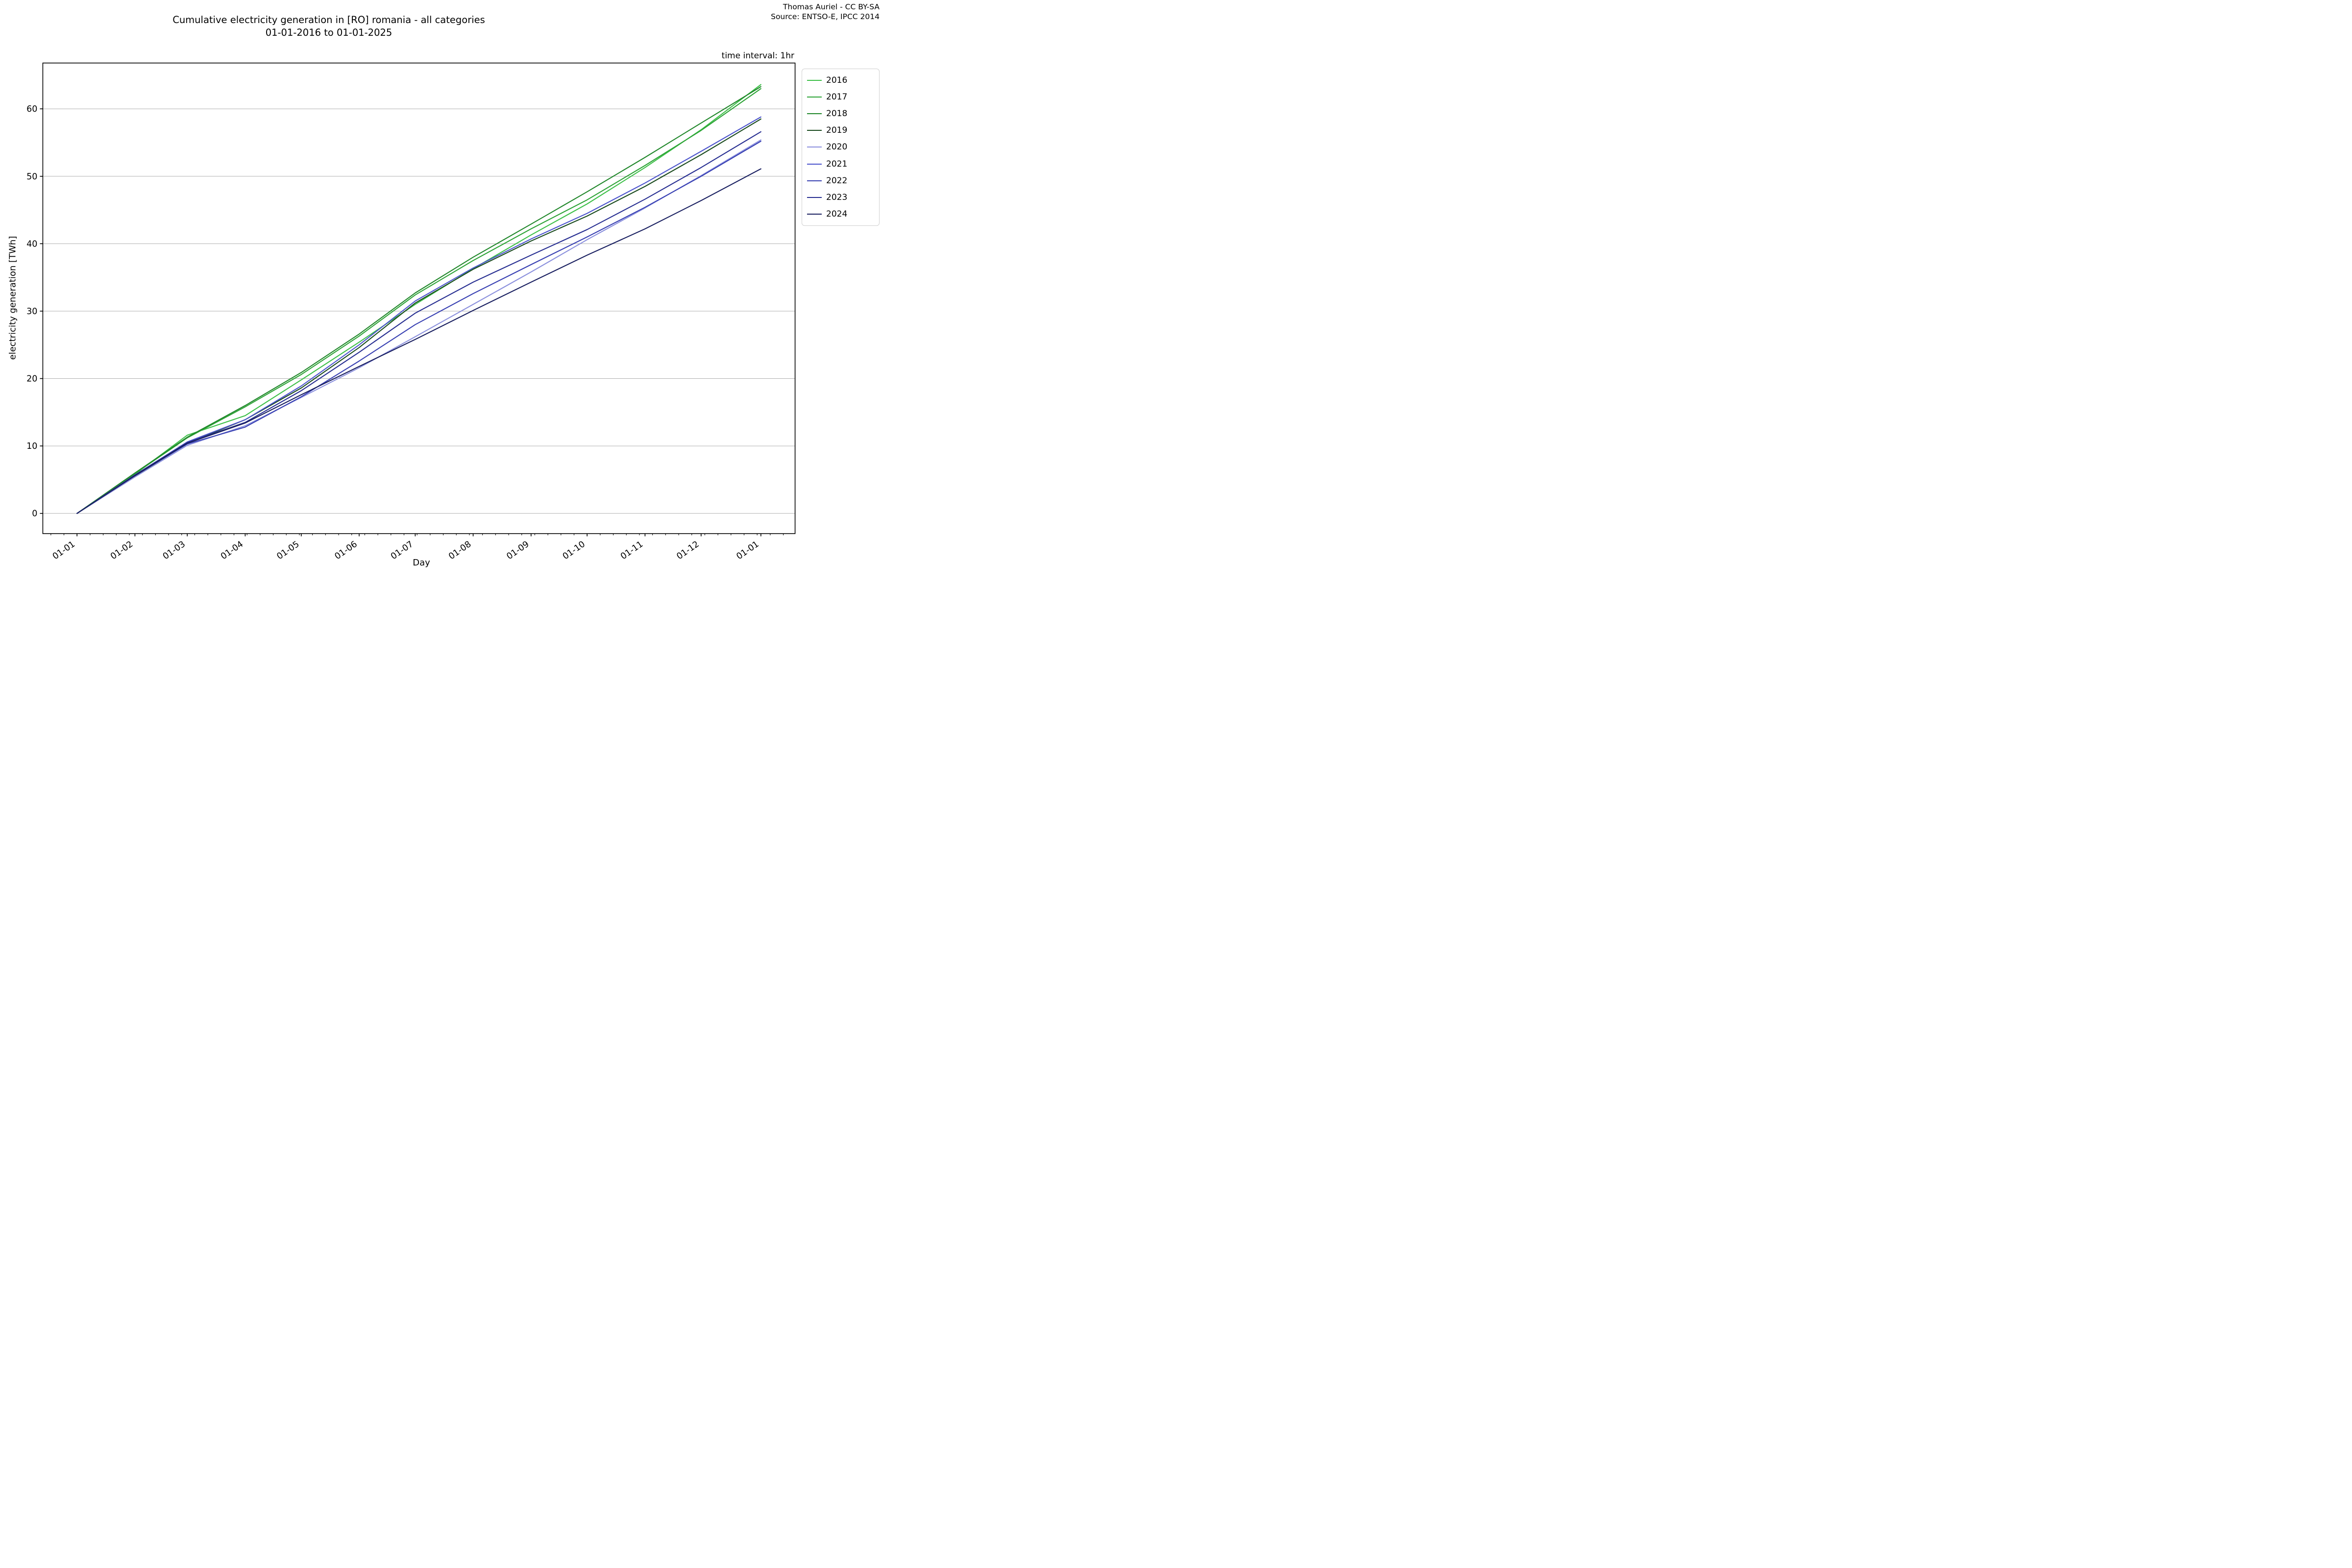 This screenshot has width=2352, height=1568. Describe the element at coordinates (174, 550) in the screenshot. I see `x-tick-label: 01-03` at that location.